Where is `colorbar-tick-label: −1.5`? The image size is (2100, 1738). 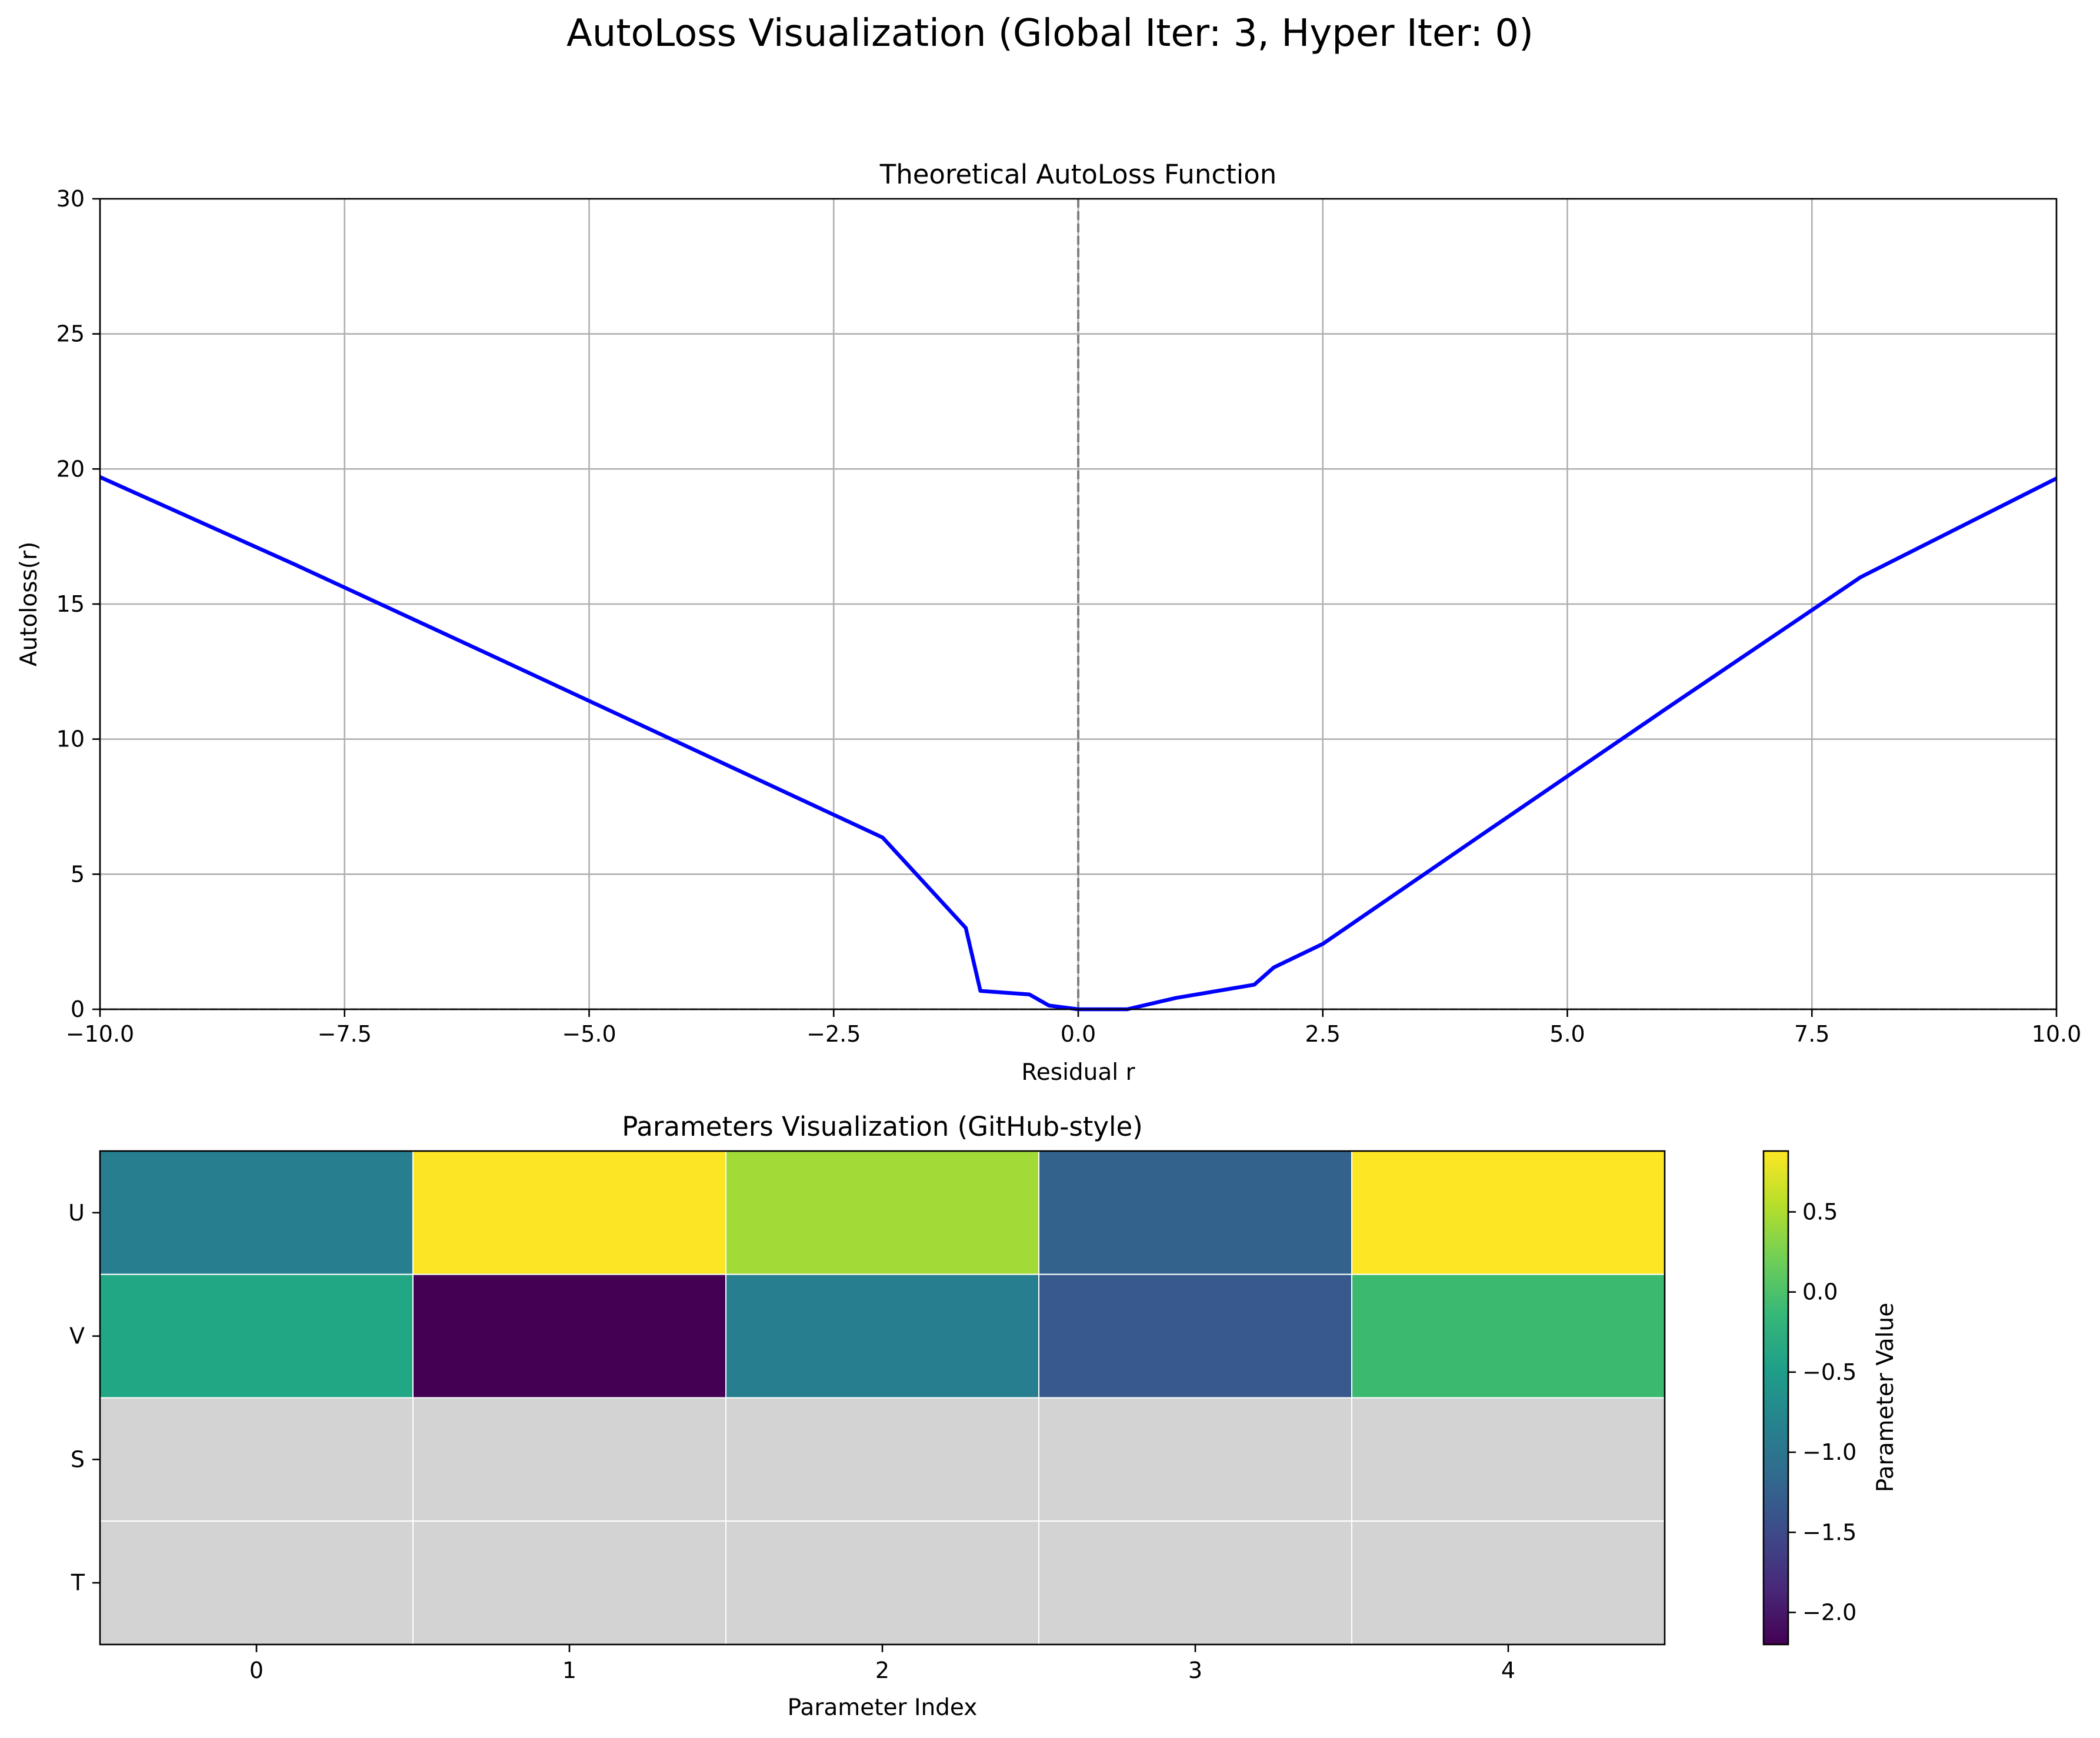
colorbar-tick-label: −1.5 is located at coordinates (1829, 1532).